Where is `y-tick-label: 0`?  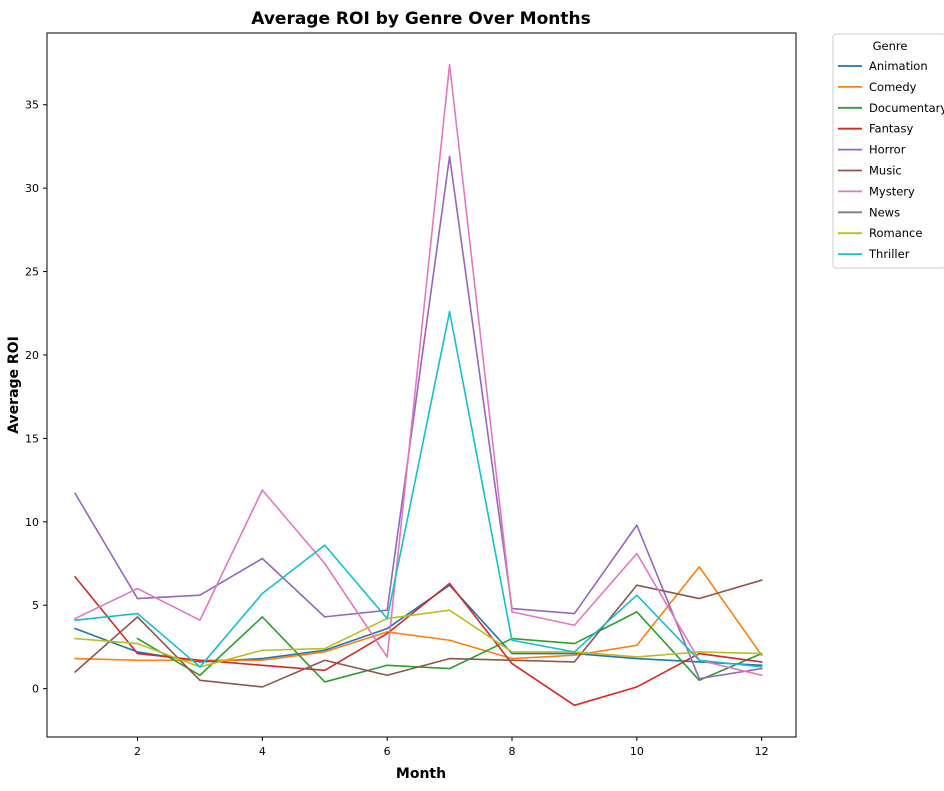
y-tick-label: 0 is located at coordinates (35, 689).